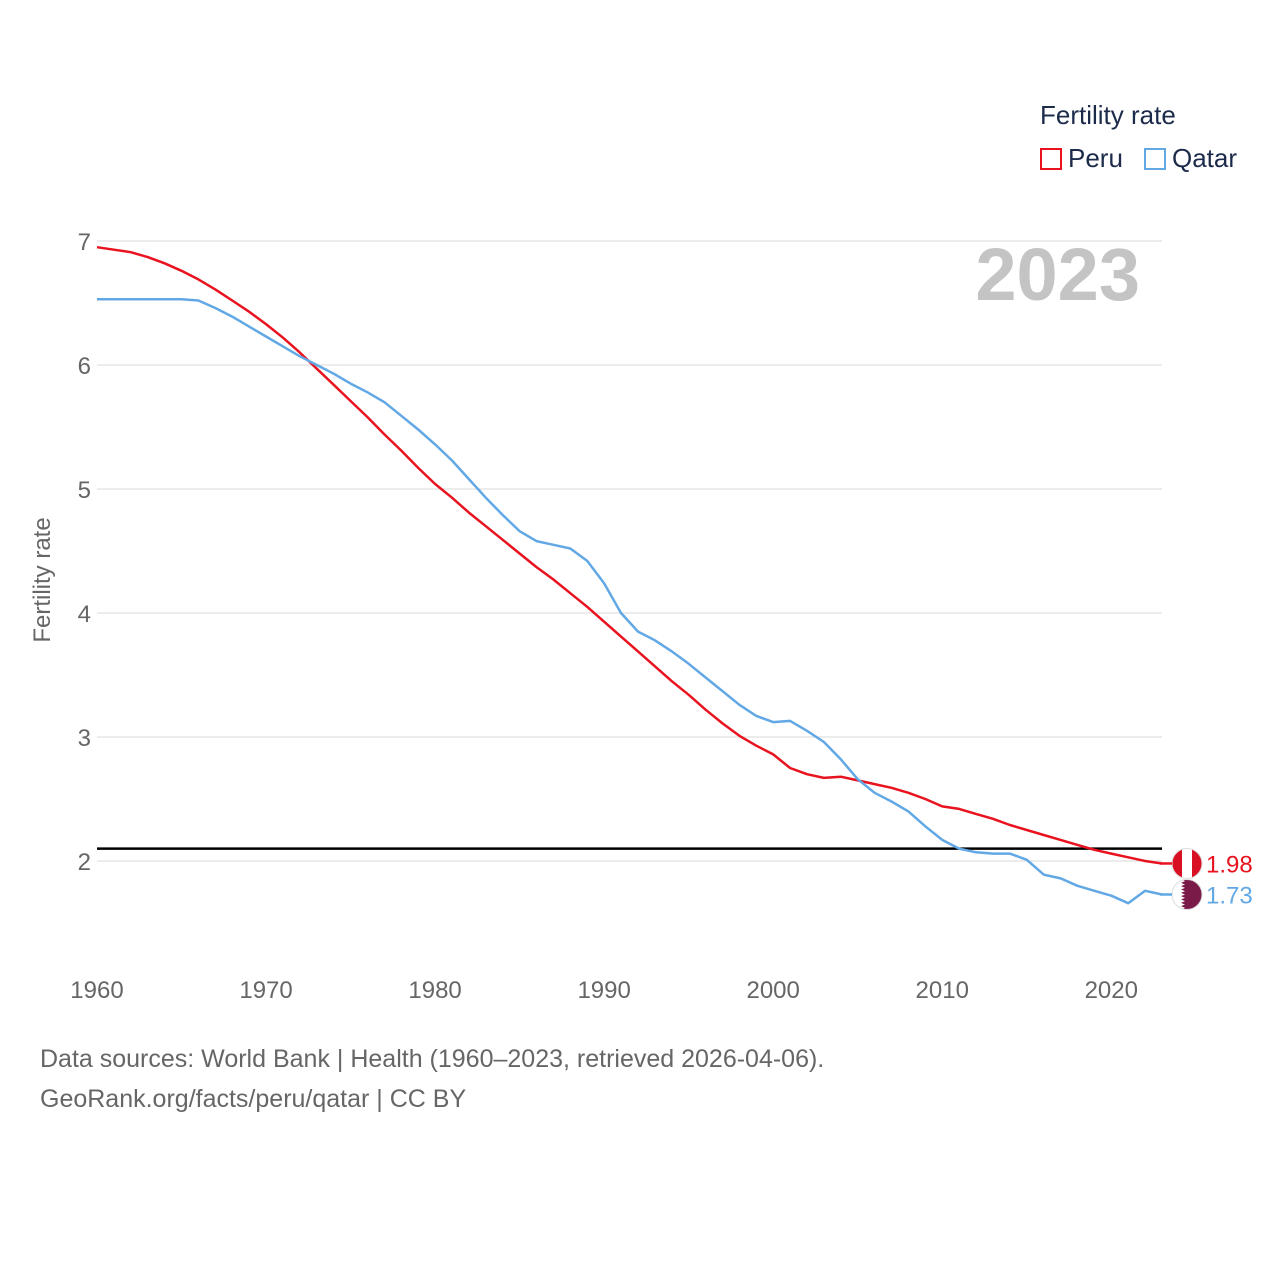 This screenshot has height=1280, width=1280. I want to click on flag-peru-left-band, so click(1177, 863).